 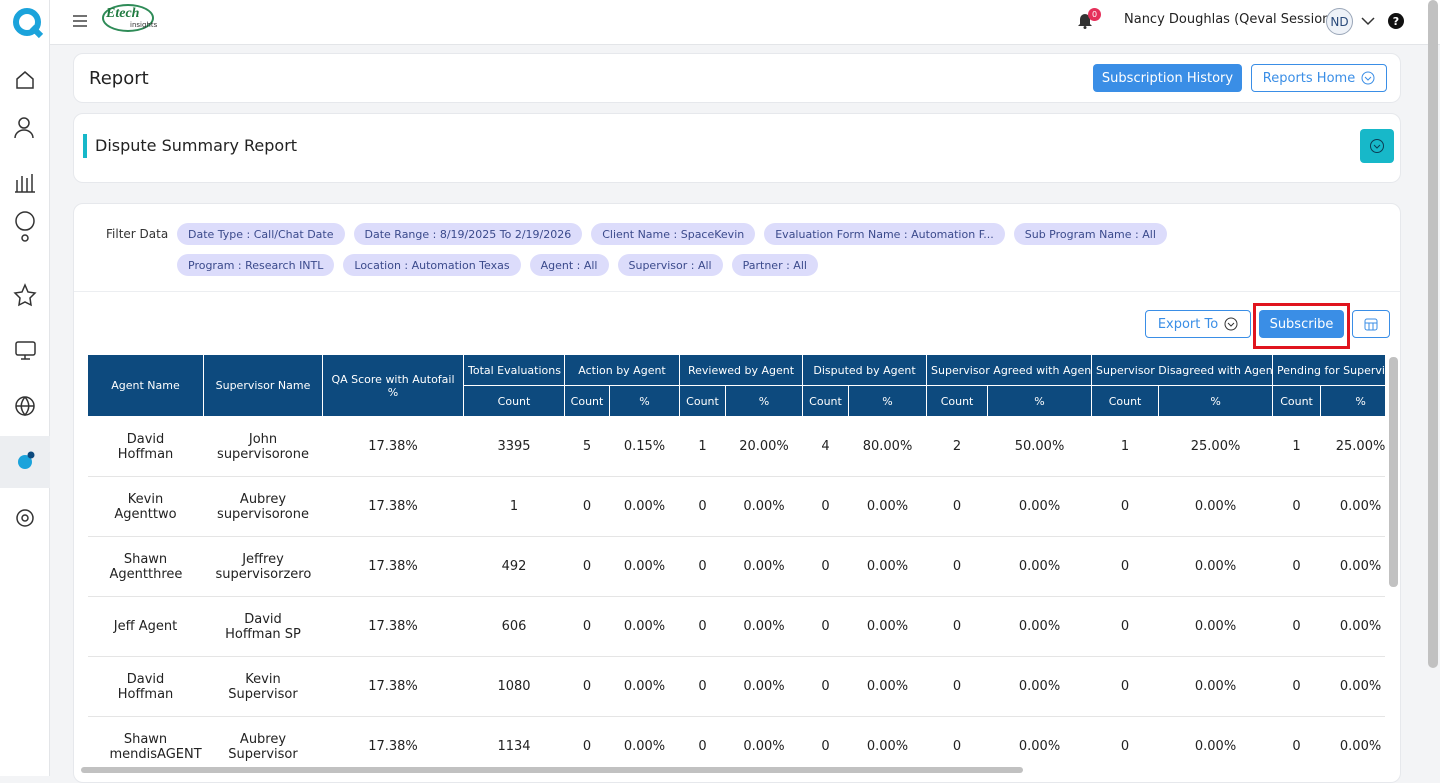 I want to click on nav-charts, so click(x=25, y=183).